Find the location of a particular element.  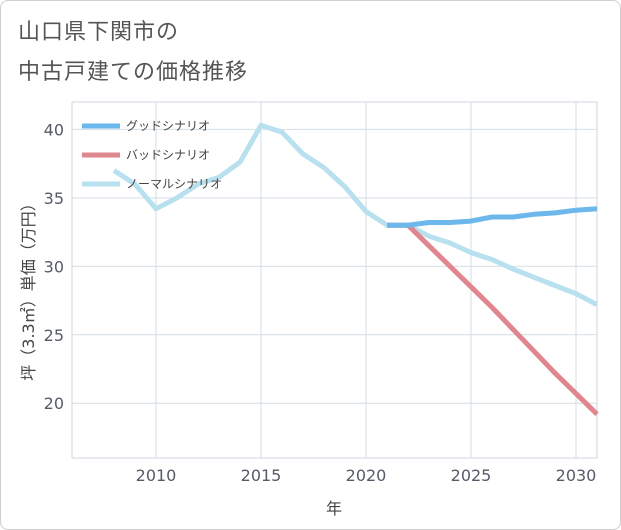

x-tick-label: 2015 is located at coordinates (261, 475).